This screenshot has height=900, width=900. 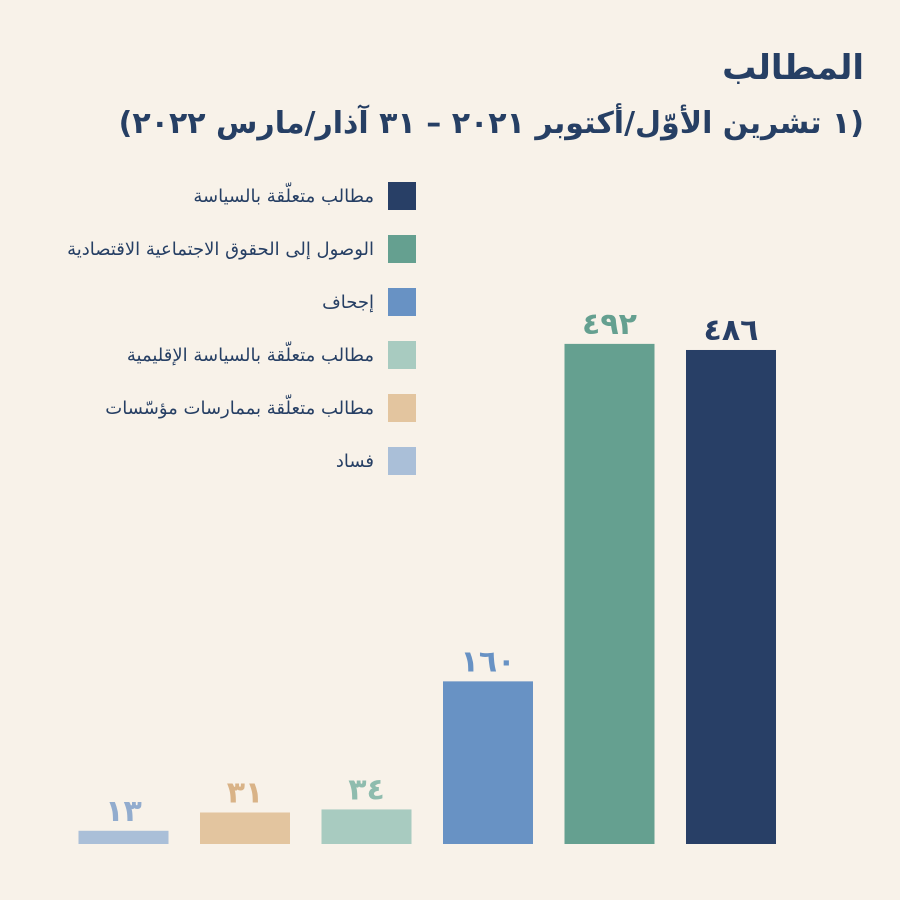 I want to click on data-label: ٤٨٦, so click(x=731, y=330).